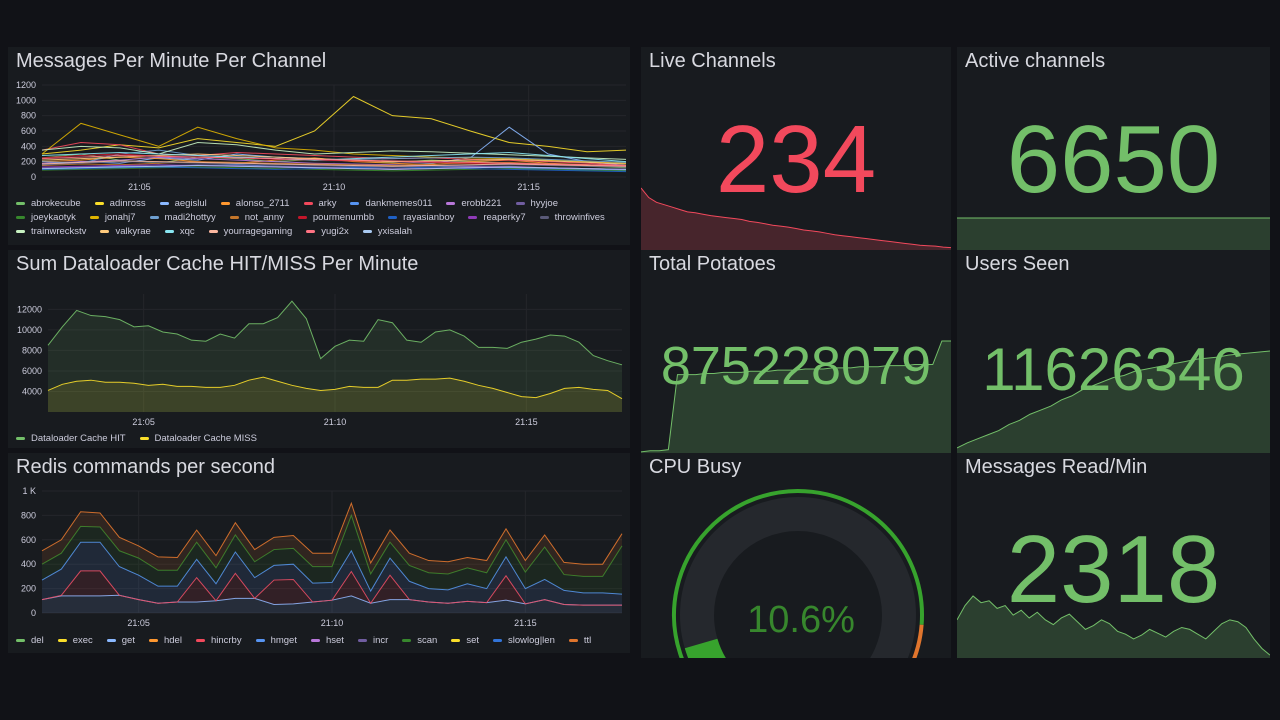 Image resolution: width=1280 pixels, height=720 pixels. I want to click on series-area-ttl, so click(332, 540).